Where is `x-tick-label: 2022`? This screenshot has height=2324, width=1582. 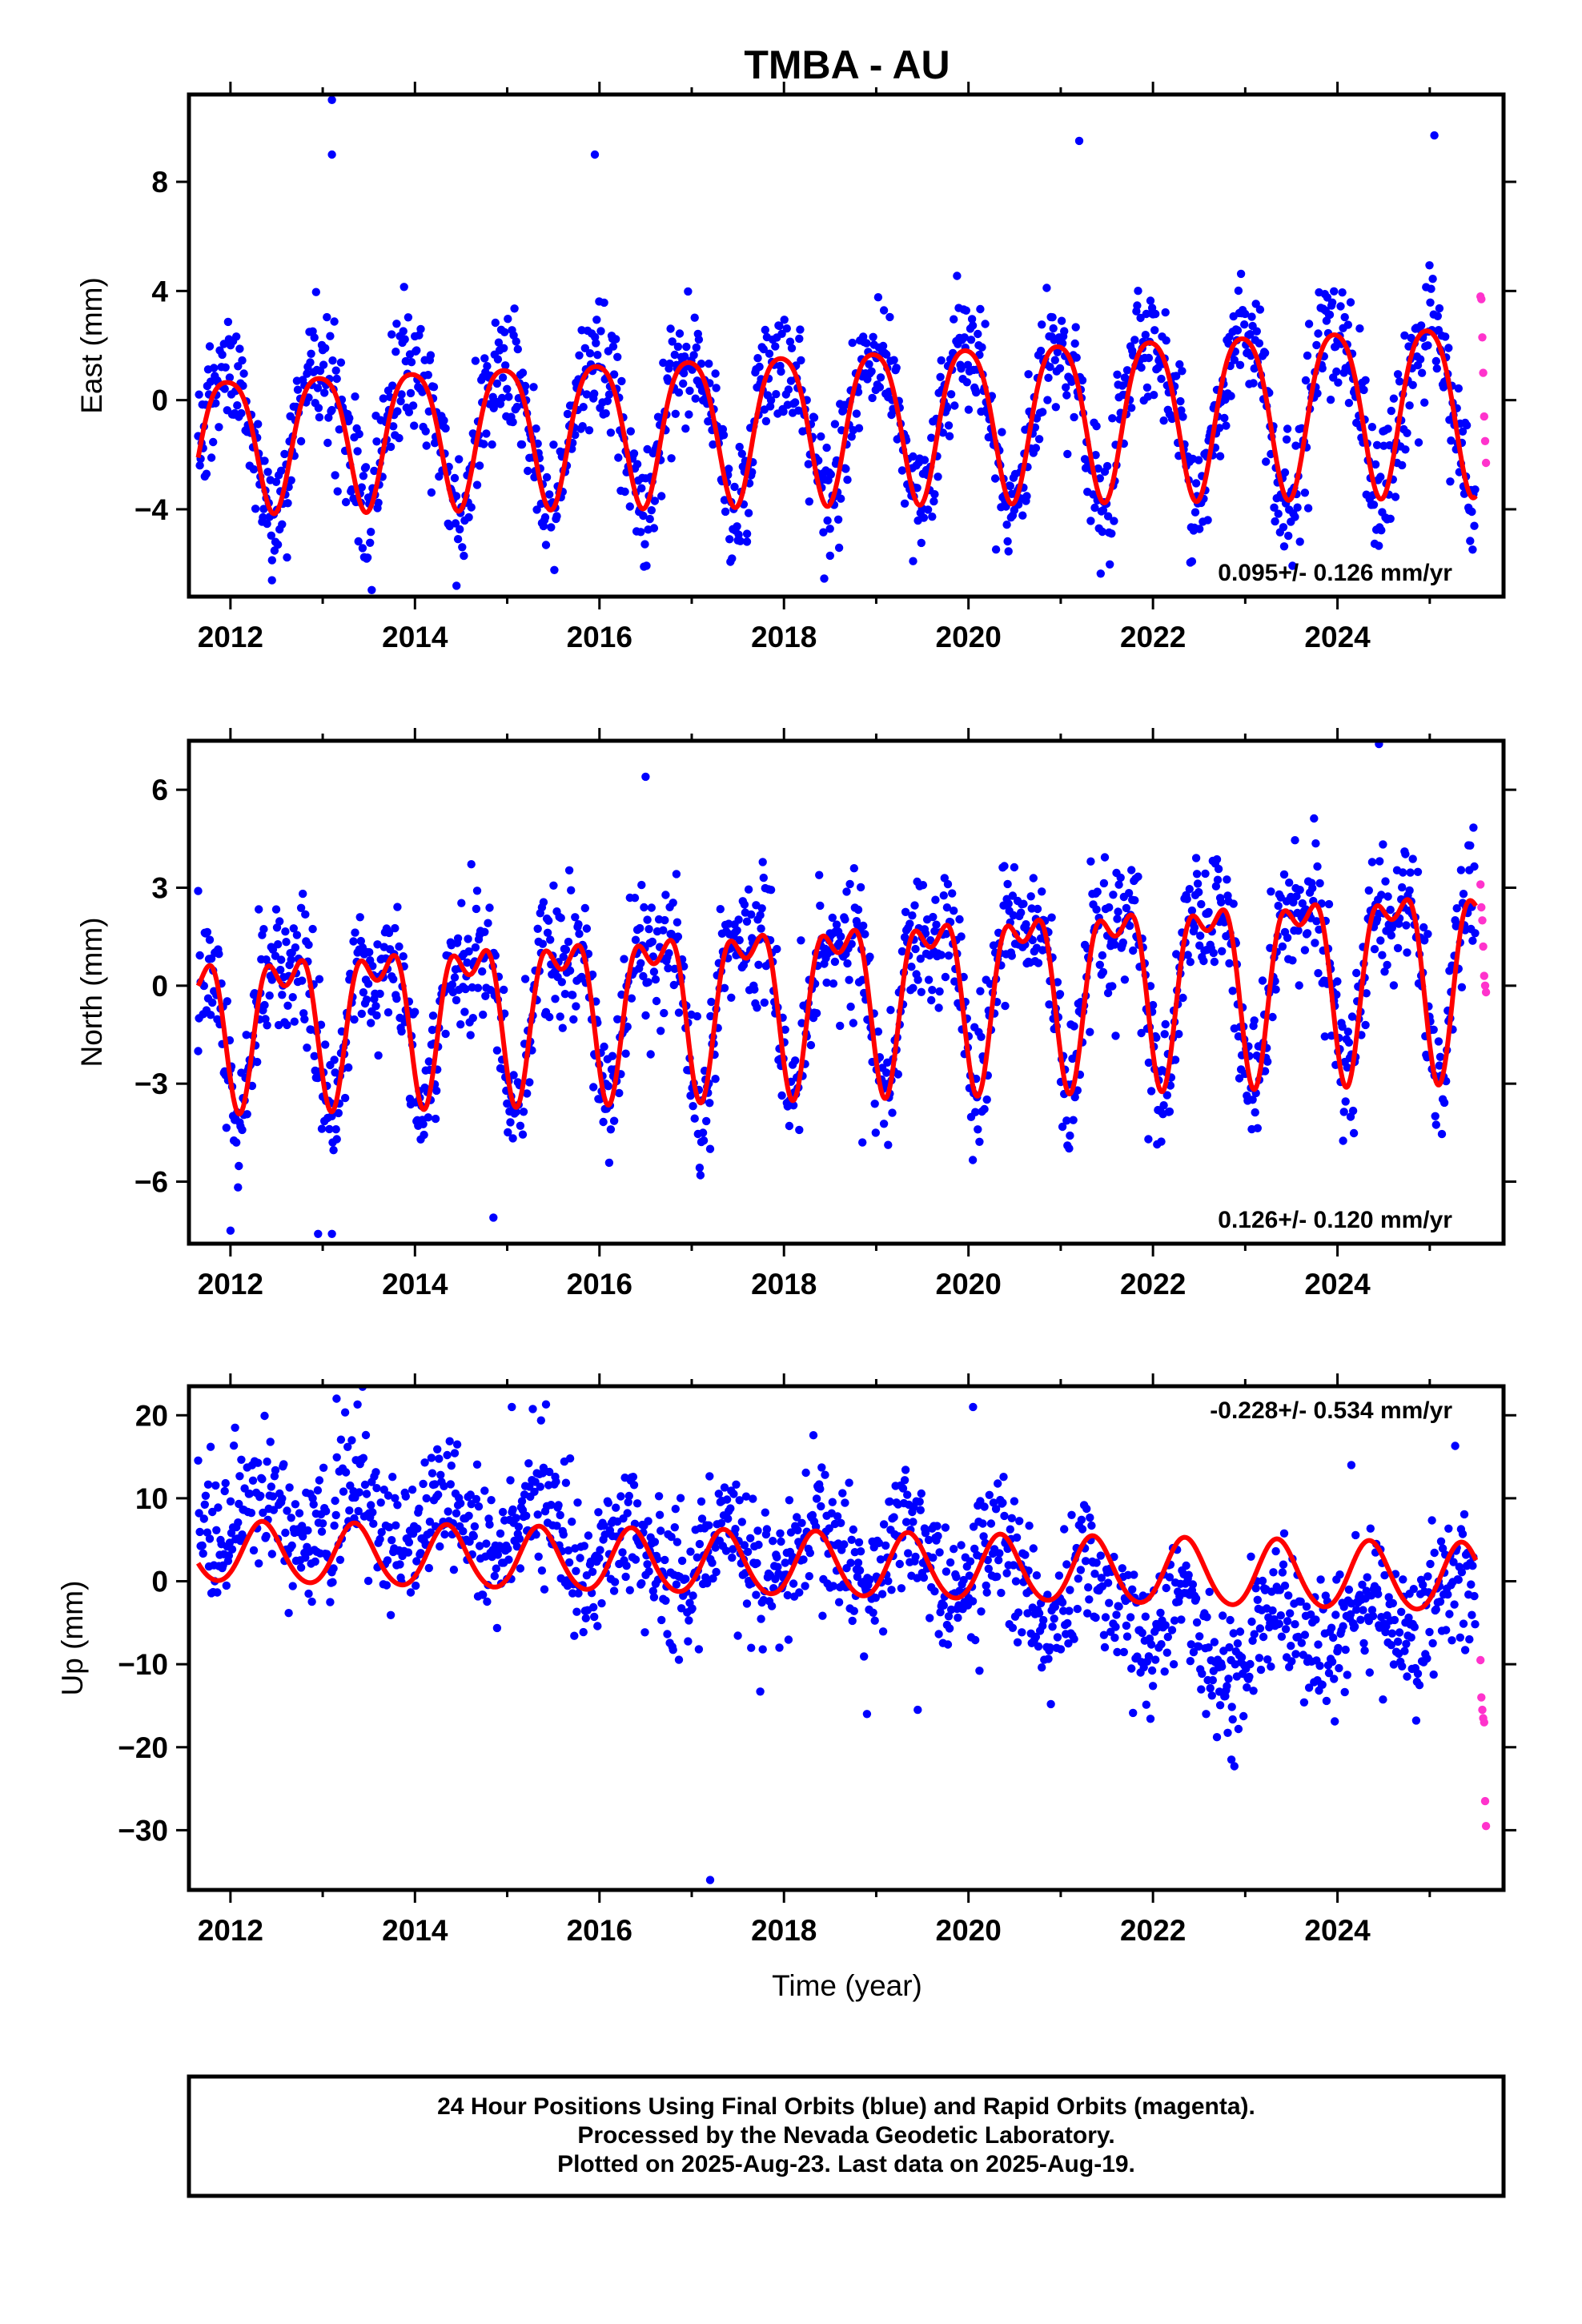
x-tick-label: 2022 is located at coordinates (1153, 637).